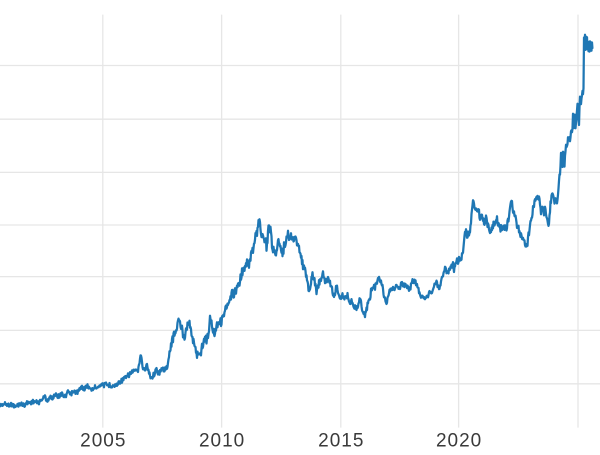  Describe the element at coordinates (222, 440) in the screenshot. I see `svg-text: 2010` at that location.